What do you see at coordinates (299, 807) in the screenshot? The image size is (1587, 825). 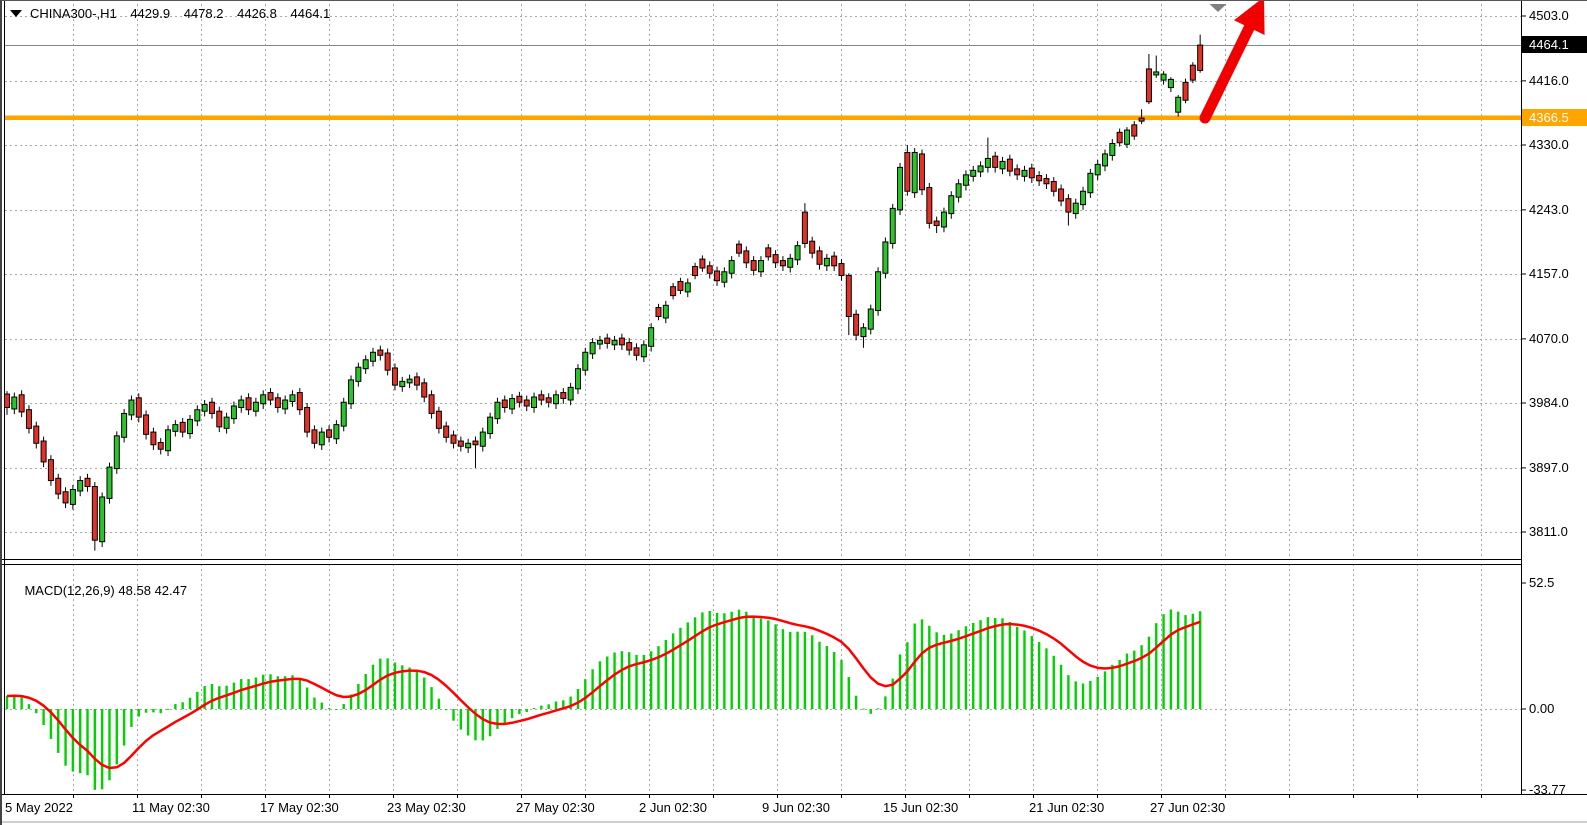 I see `time-axis-label: 17 May 02:30` at bounding box center [299, 807].